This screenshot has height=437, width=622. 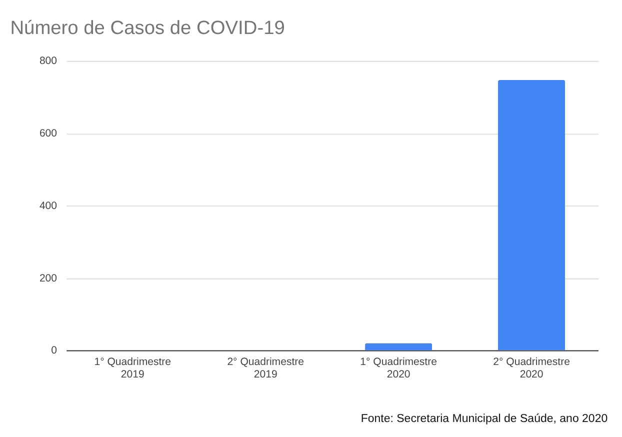 I want to click on x-tick-label: 2° Quadrimestre 2019, so click(x=265, y=368).